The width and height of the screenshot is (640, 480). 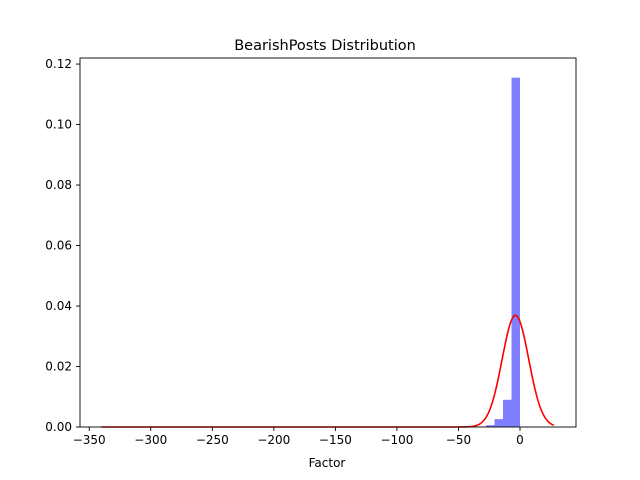 What do you see at coordinates (327, 463) in the screenshot?
I see `x-axis-label: Factor` at bounding box center [327, 463].